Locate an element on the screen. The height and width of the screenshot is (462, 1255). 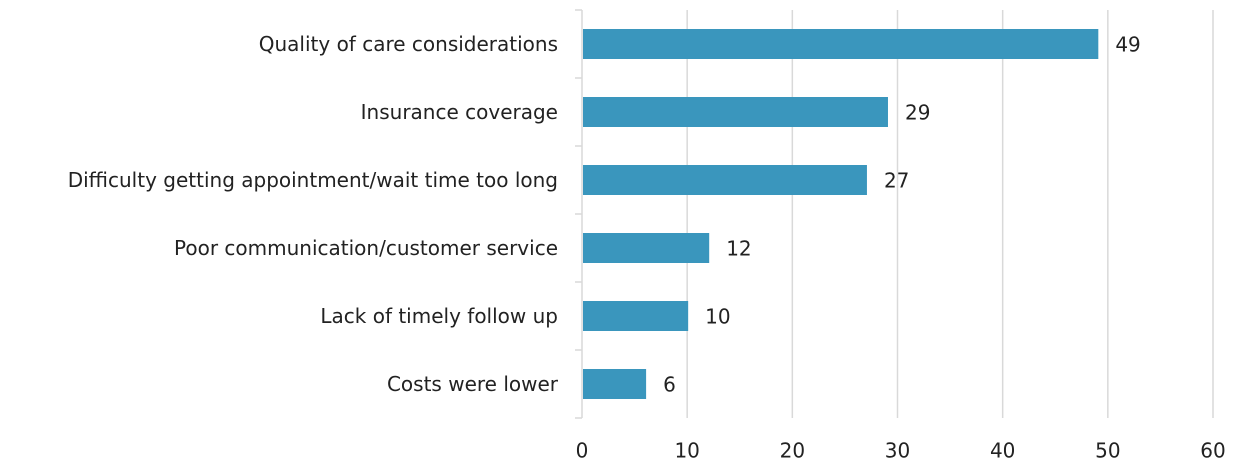
value-label: 6 is located at coordinates (669, 385).